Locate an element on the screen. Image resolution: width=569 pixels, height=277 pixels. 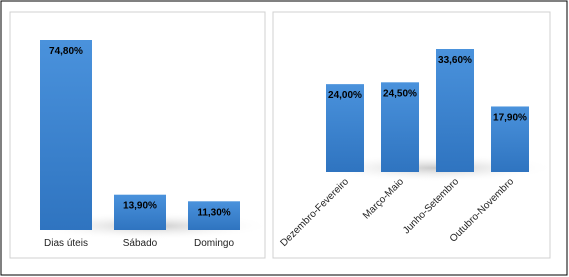
x-tick-label: Domingo is located at coordinates (214, 243).